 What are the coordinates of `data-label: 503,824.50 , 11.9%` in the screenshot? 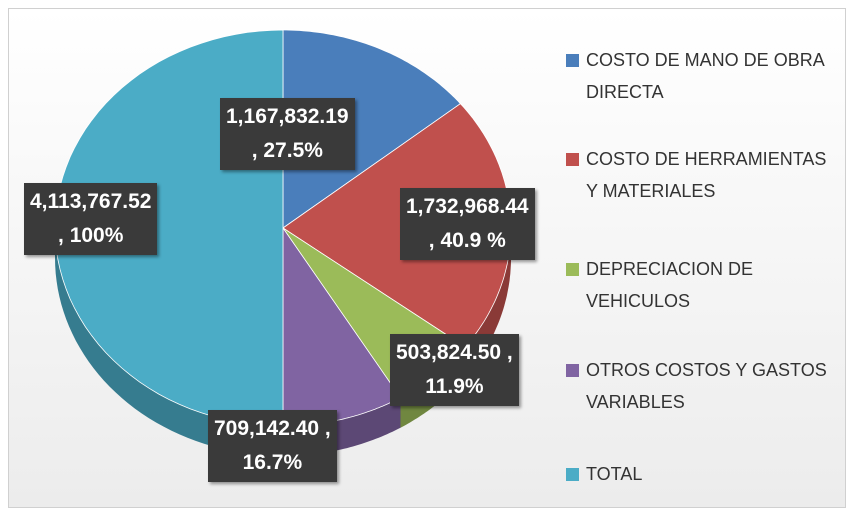 It's located at (454, 370).